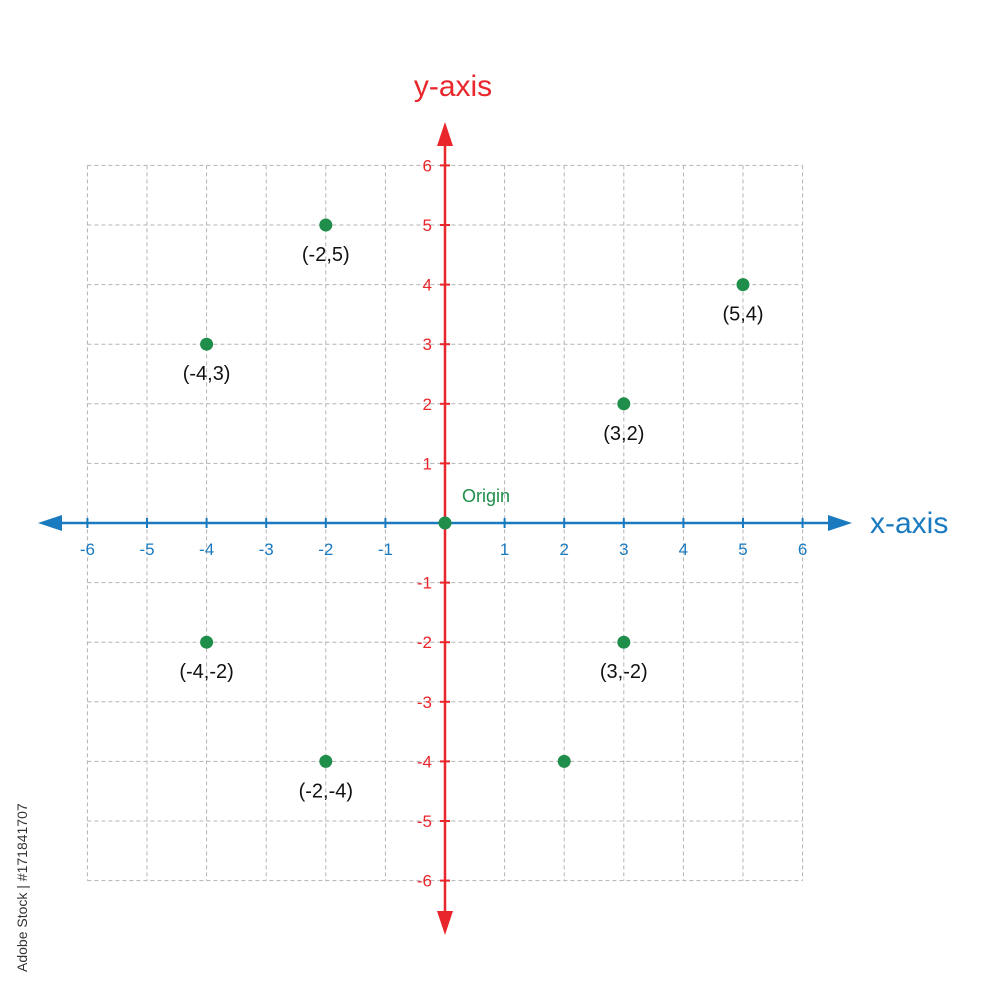 The width and height of the screenshot is (1000, 1000). Describe the element at coordinates (424, 761) in the screenshot. I see `y-tick-label: -4` at that location.